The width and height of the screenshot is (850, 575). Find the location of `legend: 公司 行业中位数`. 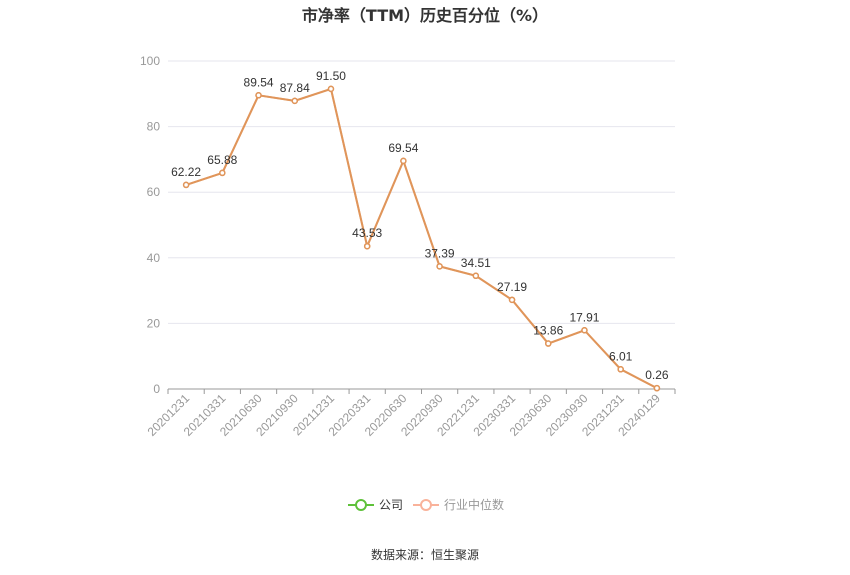

legend: 公司 行业中位数 is located at coordinates (426, 504).